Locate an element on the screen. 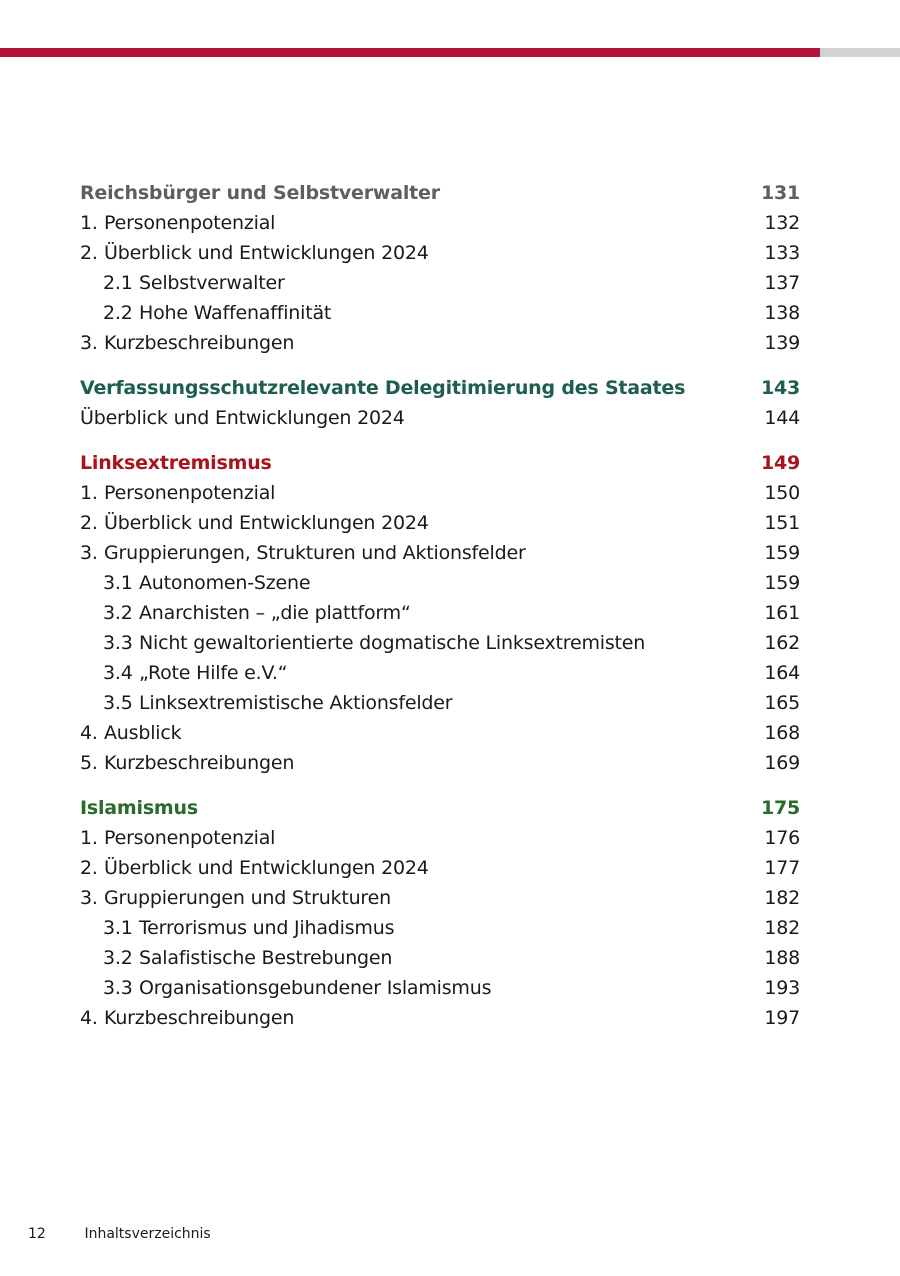 The image size is (900, 1276). entry-page: 162 is located at coordinates (782, 643).